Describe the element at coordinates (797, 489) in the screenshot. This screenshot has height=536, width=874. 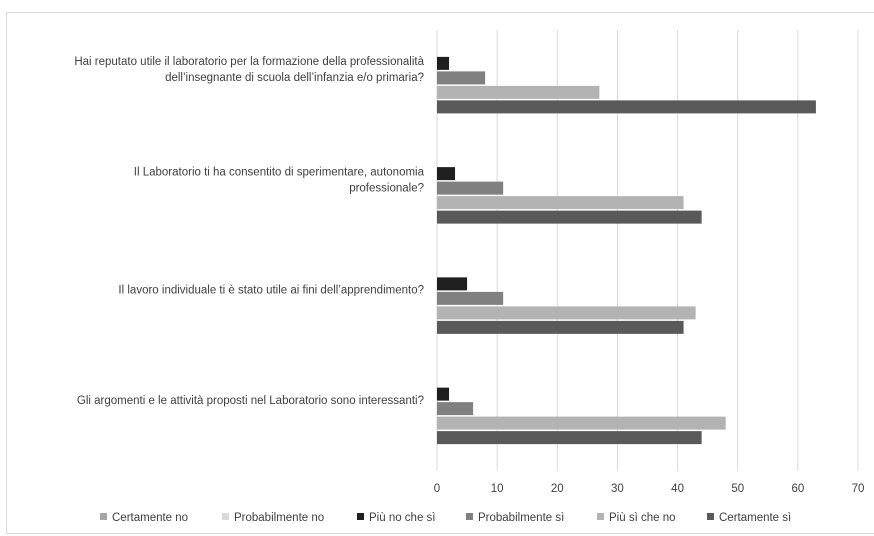
I see `x-tick-label: 60` at that location.